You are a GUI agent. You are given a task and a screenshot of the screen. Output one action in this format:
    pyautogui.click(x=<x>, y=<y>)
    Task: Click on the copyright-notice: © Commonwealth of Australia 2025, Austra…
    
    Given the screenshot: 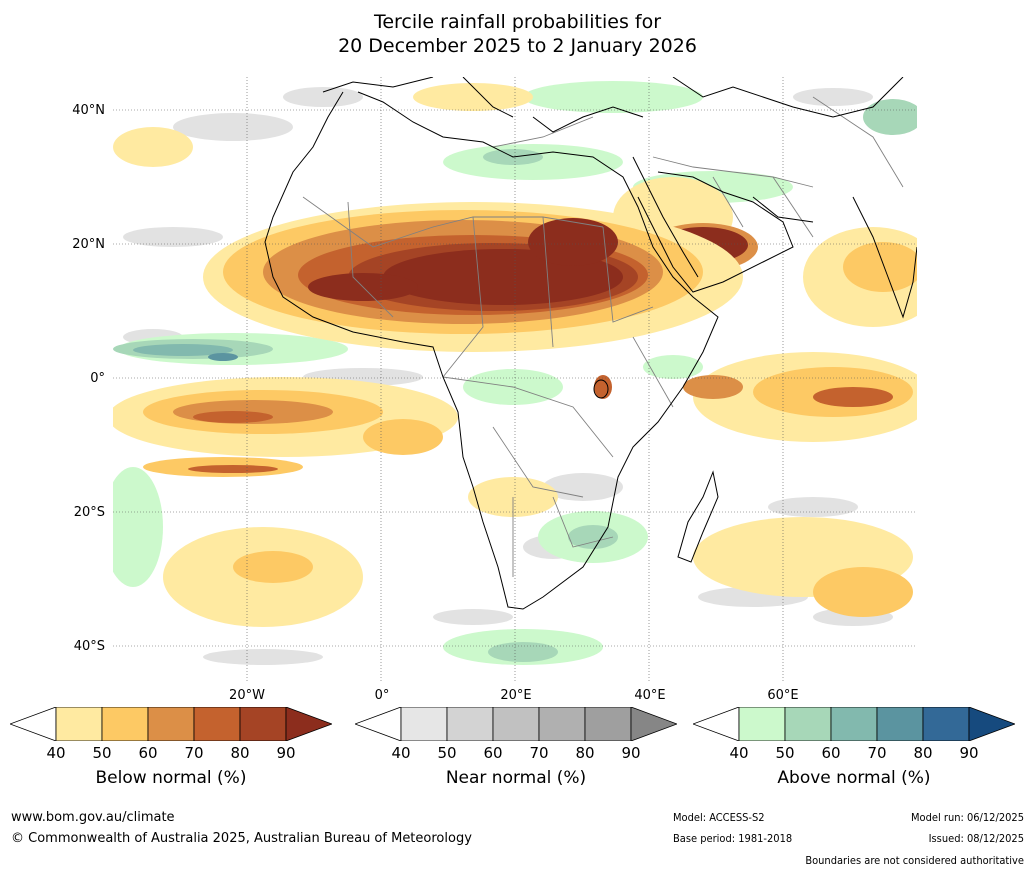 What is the action you would take?
    pyautogui.click(x=241, y=838)
    